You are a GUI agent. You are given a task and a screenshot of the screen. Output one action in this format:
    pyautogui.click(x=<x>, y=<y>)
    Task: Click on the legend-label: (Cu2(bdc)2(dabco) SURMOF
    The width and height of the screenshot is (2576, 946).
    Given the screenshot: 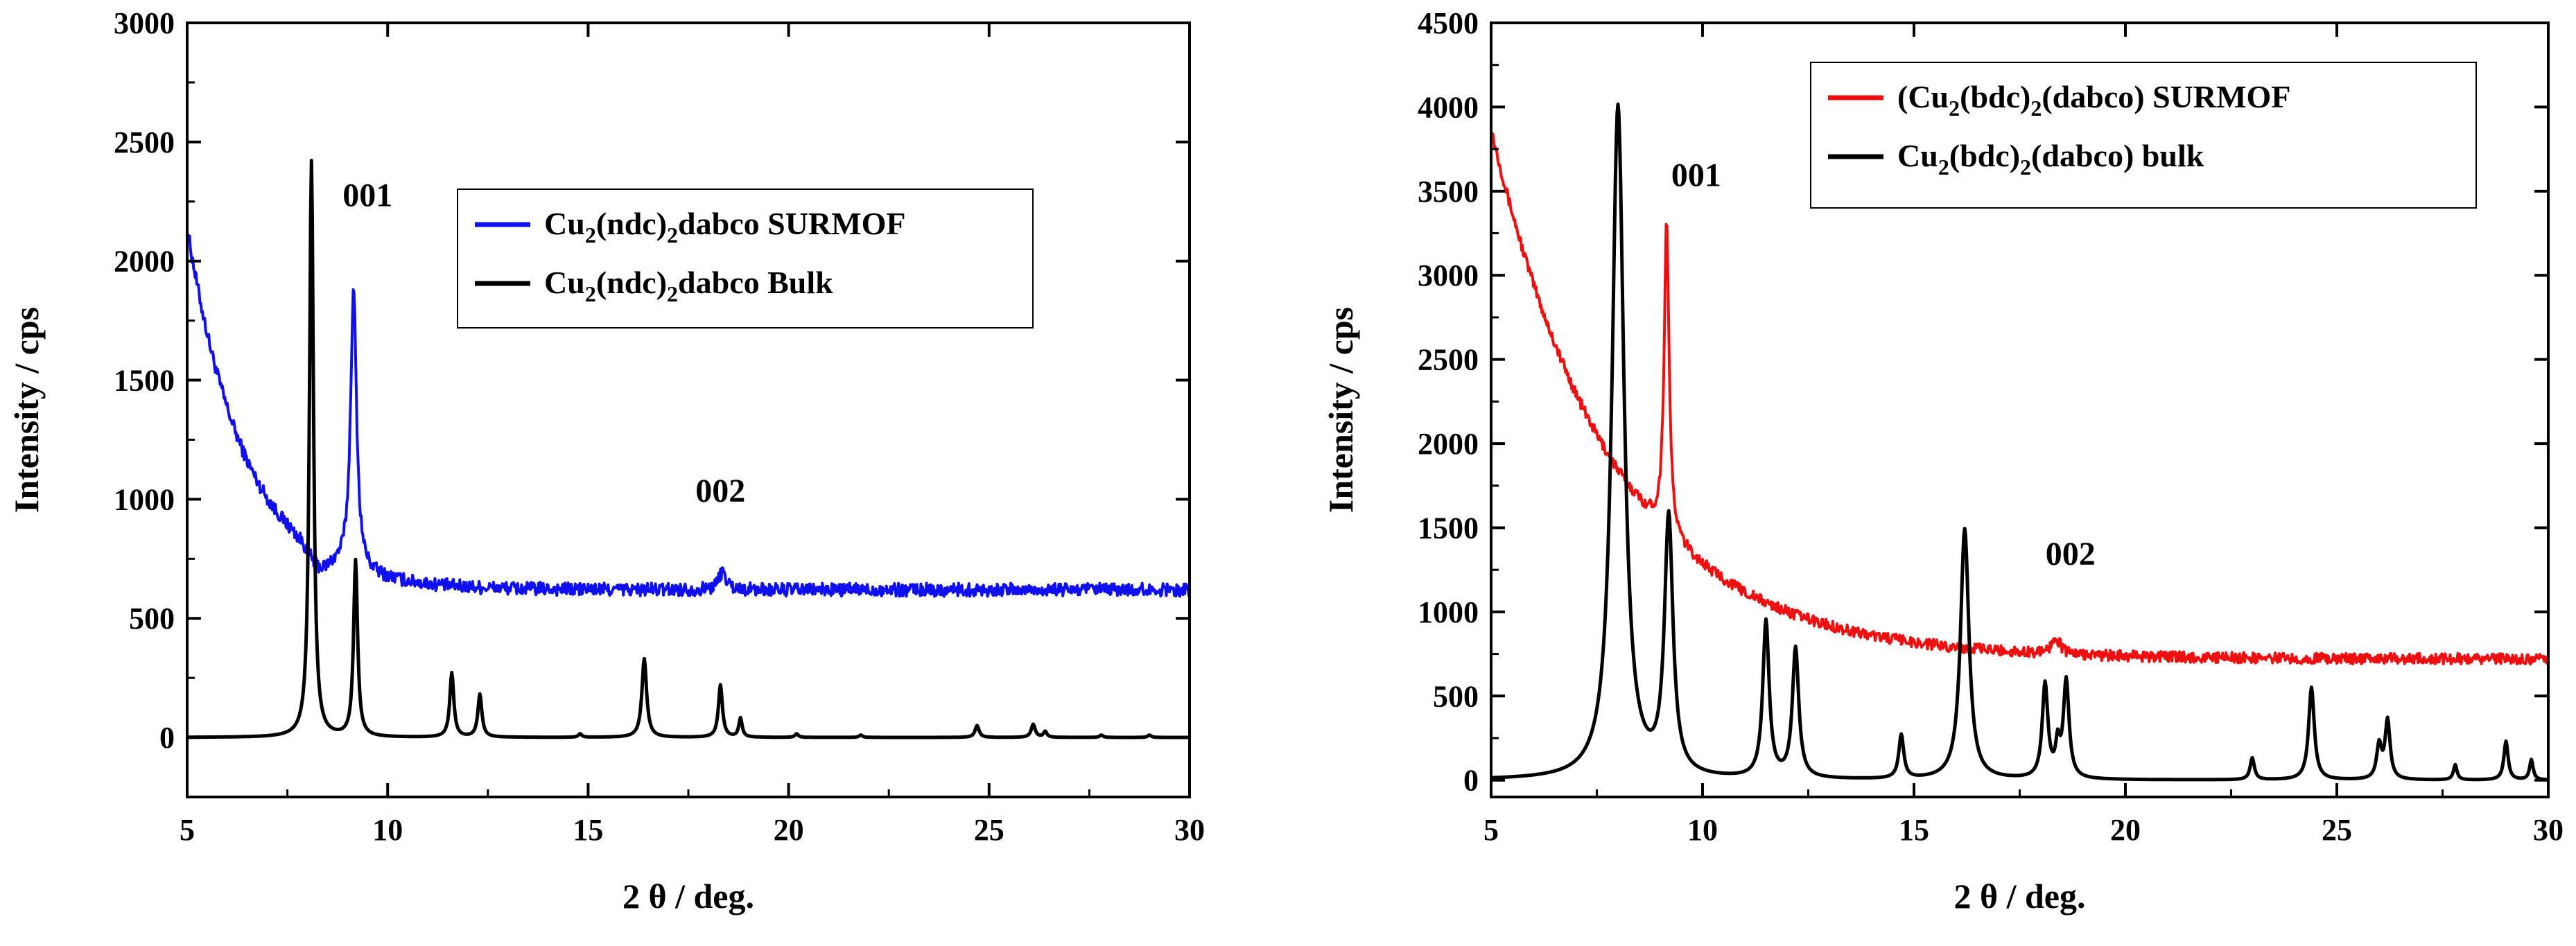 What is the action you would take?
    pyautogui.click(x=2093, y=100)
    